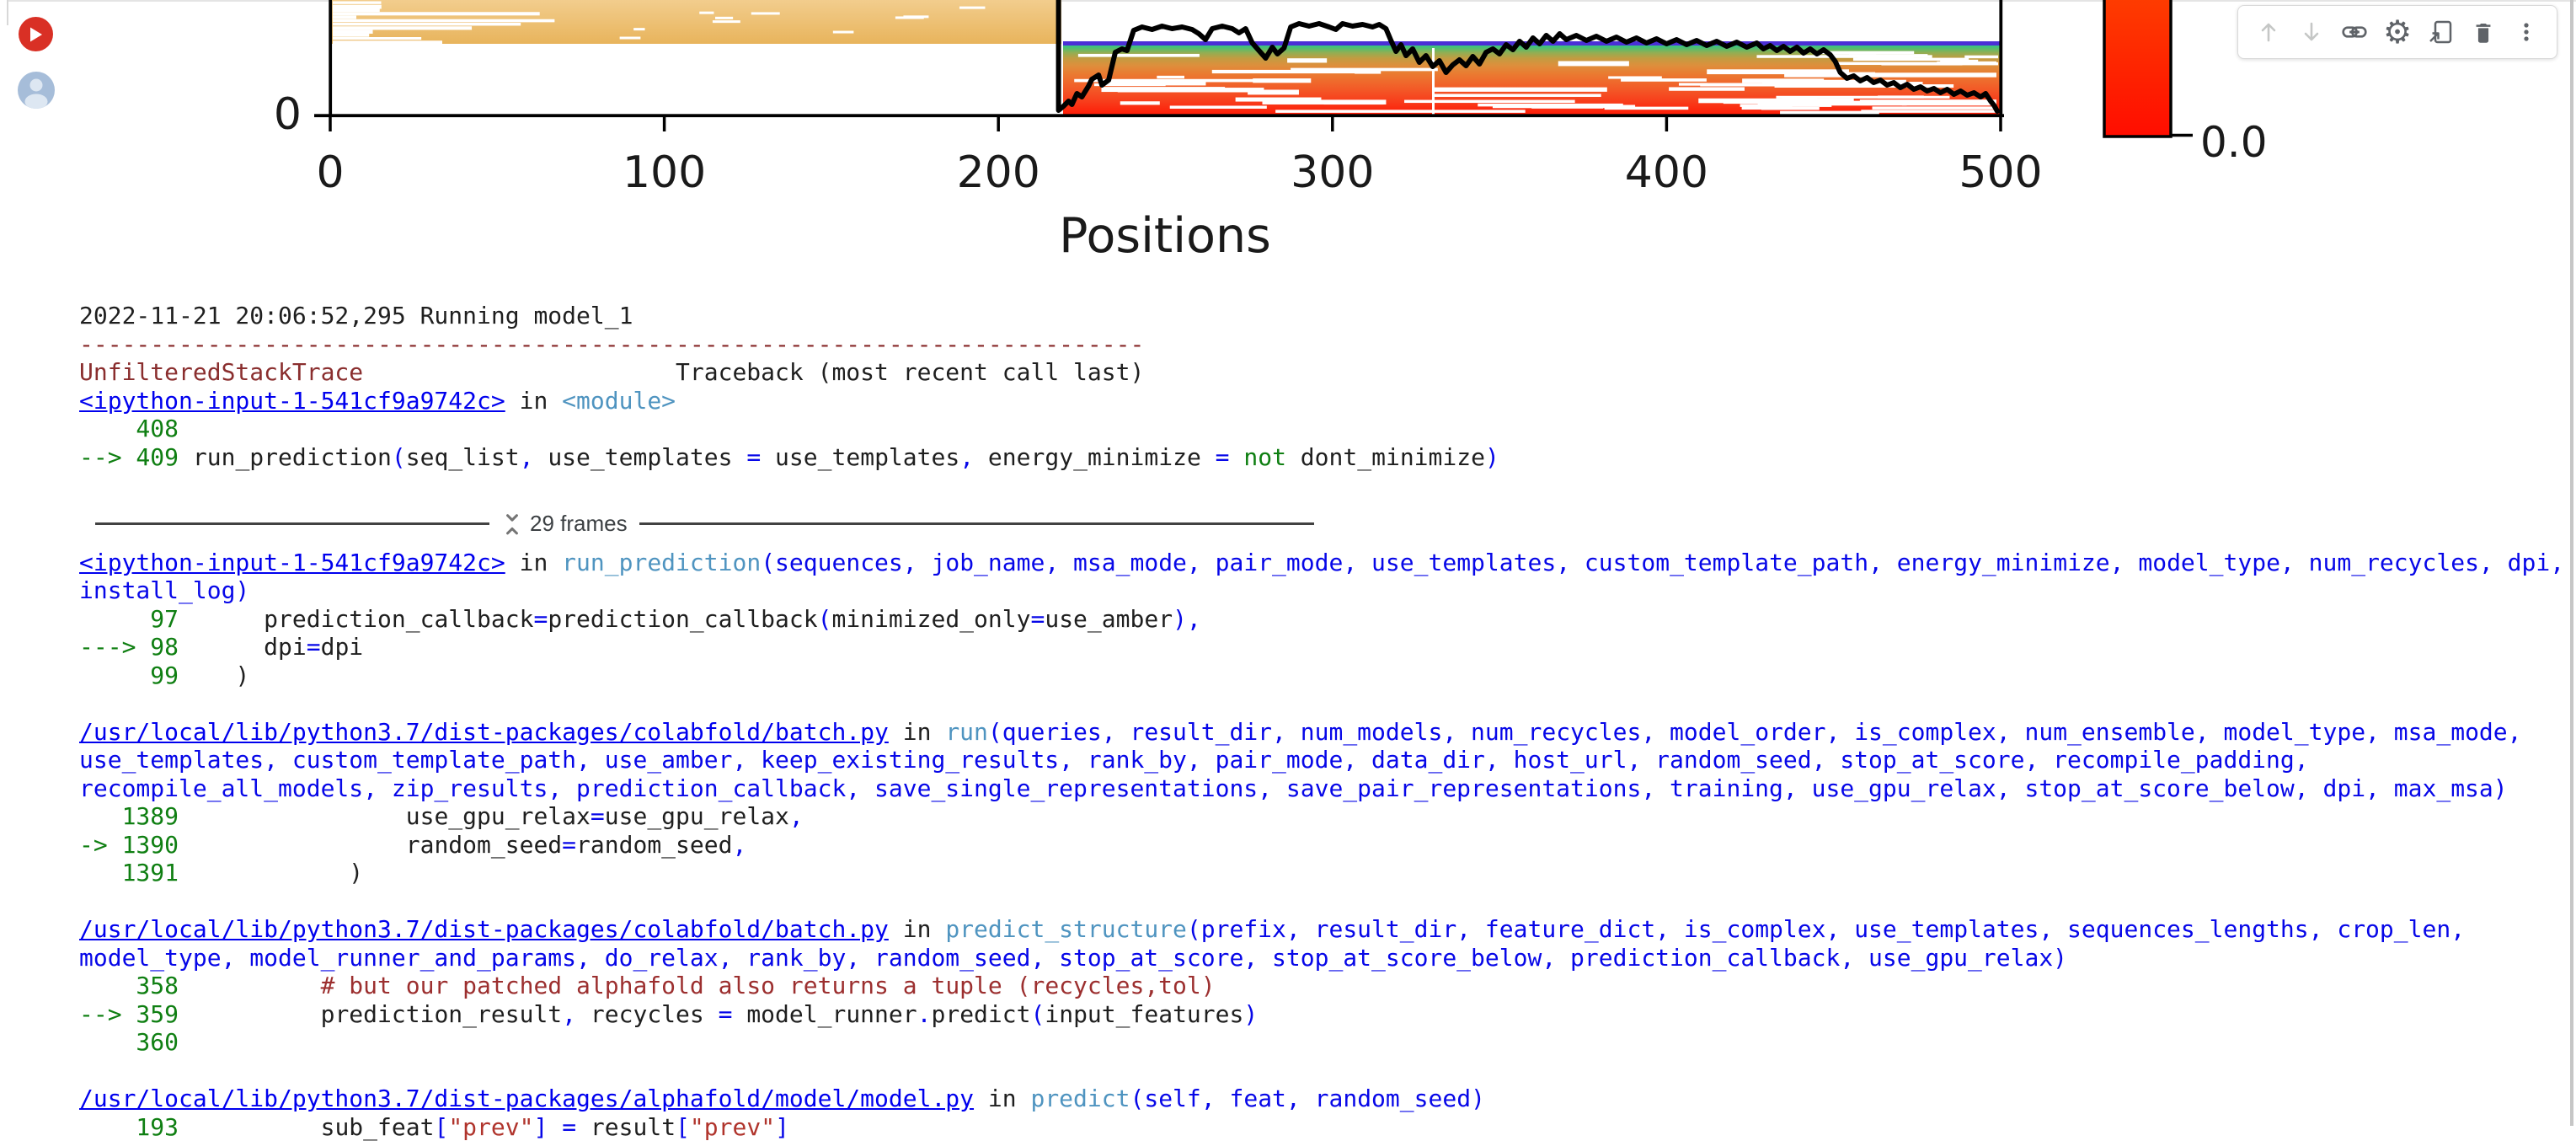  Describe the element at coordinates (555, 1127) in the screenshot. I see `code-text` at that location.